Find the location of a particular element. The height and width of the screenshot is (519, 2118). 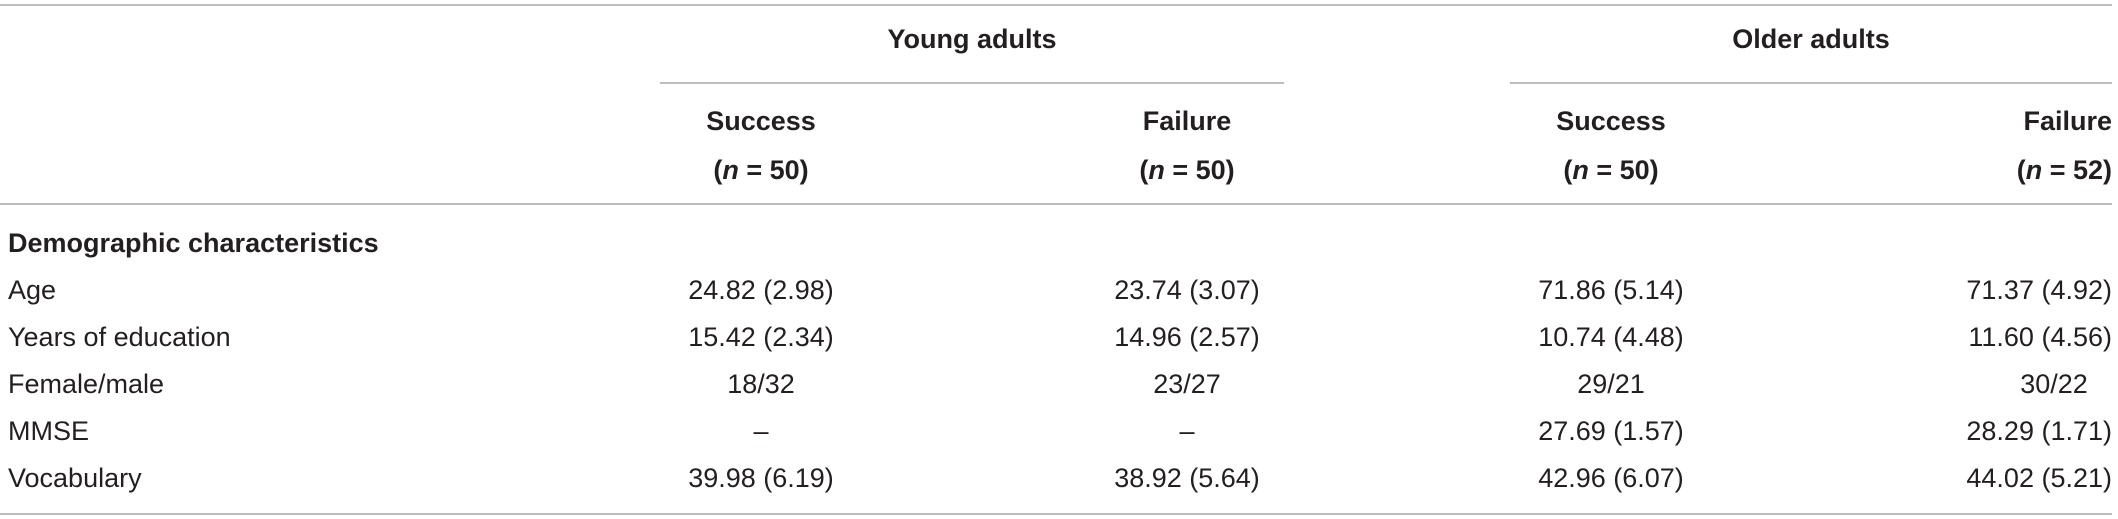

group-header-older-adults: Older adults is located at coordinates (1811, 39).